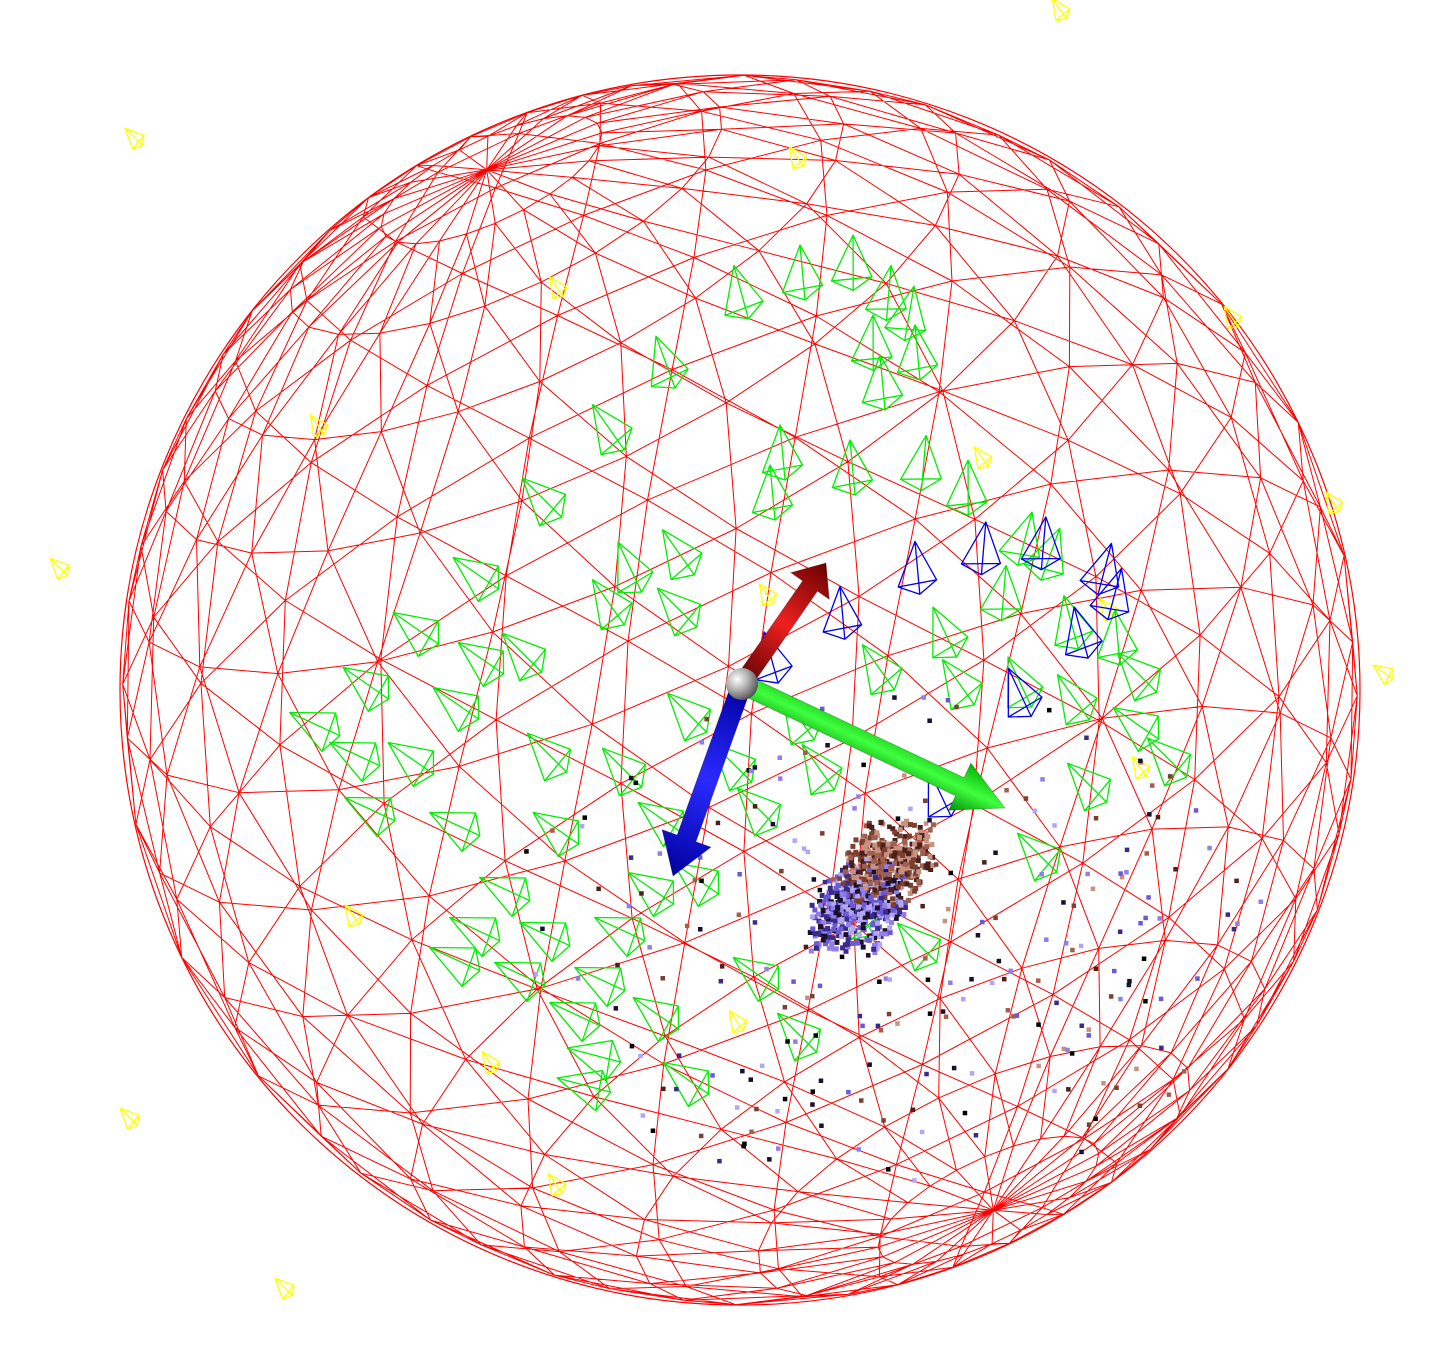  I want to click on x-axis-arrow, so click(784, 624).